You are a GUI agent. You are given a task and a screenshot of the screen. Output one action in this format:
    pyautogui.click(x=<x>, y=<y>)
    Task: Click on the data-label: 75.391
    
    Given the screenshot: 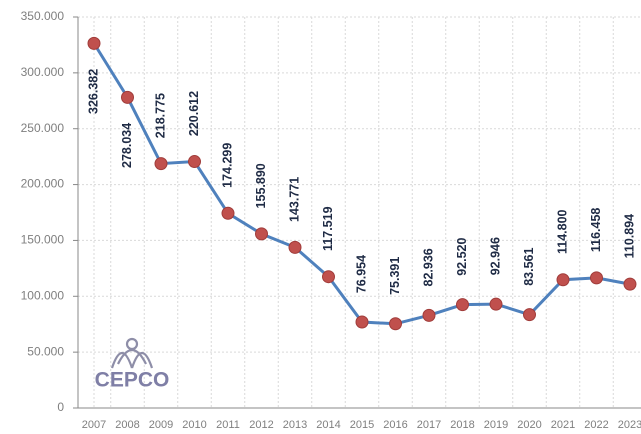 What is the action you would take?
    pyautogui.click(x=395, y=276)
    